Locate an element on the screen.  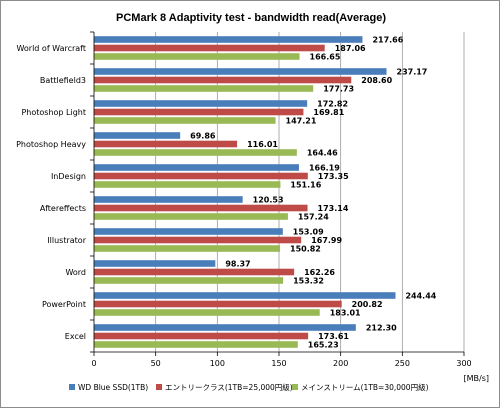
data-label: 166.19 is located at coordinates (324, 168).